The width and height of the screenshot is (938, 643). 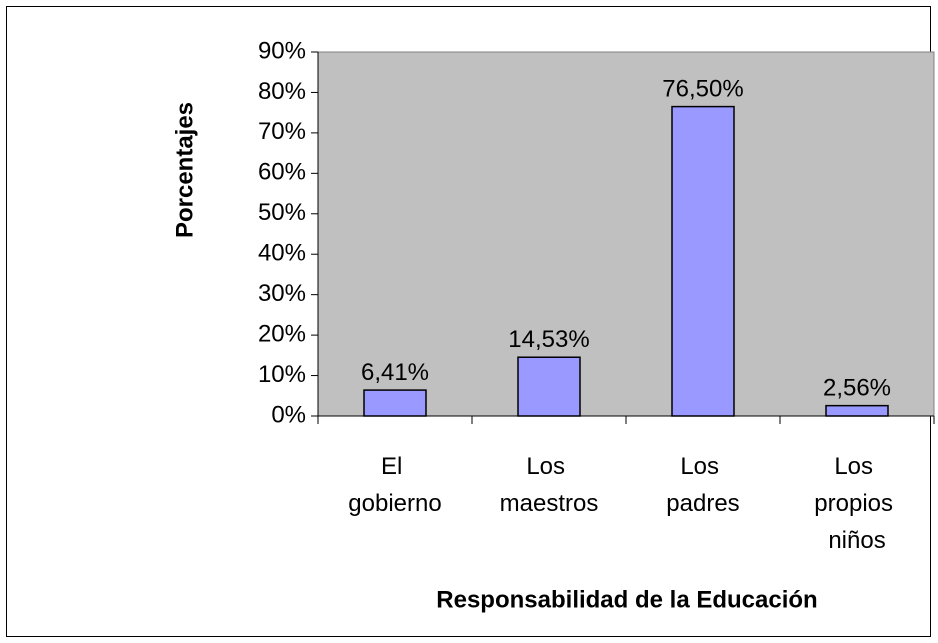 What do you see at coordinates (282, 253) in the screenshot?
I see `y-tick-label: 40%` at bounding box center [282, 253].